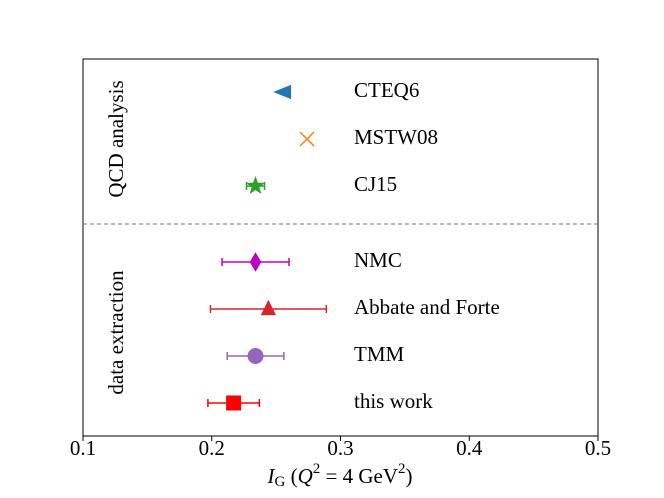  Describe the element at coordinates (393, 401) in the screenshot. I see `point-label: this work` at that location.